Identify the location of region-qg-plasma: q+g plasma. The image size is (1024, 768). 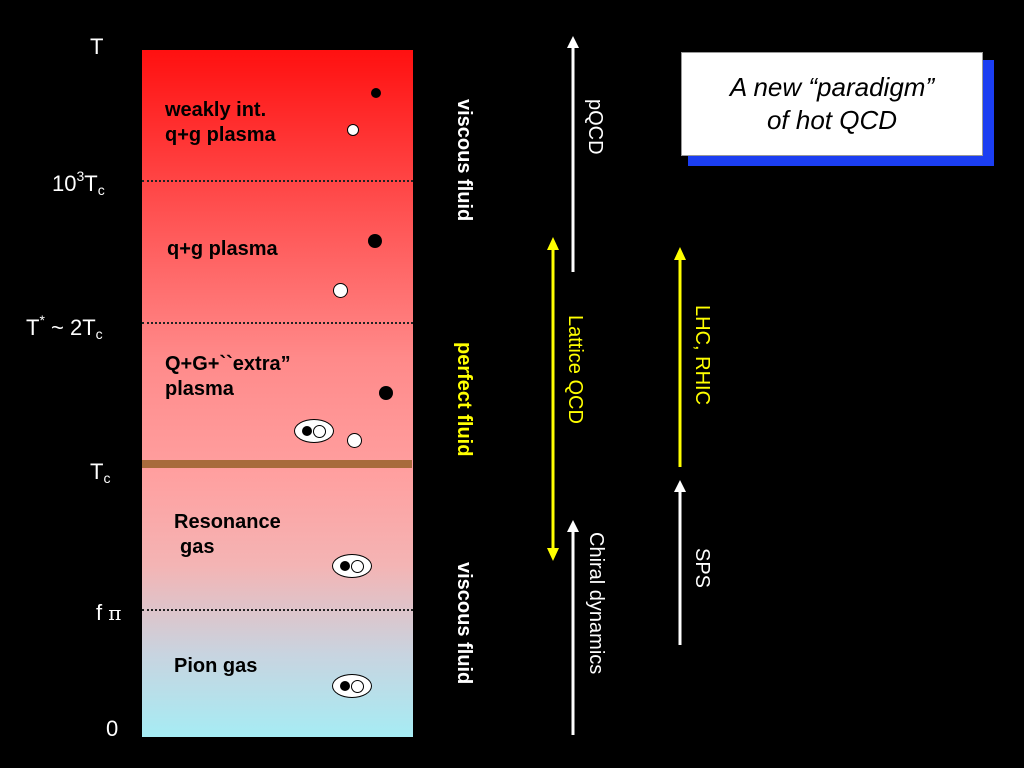
(222, 249).